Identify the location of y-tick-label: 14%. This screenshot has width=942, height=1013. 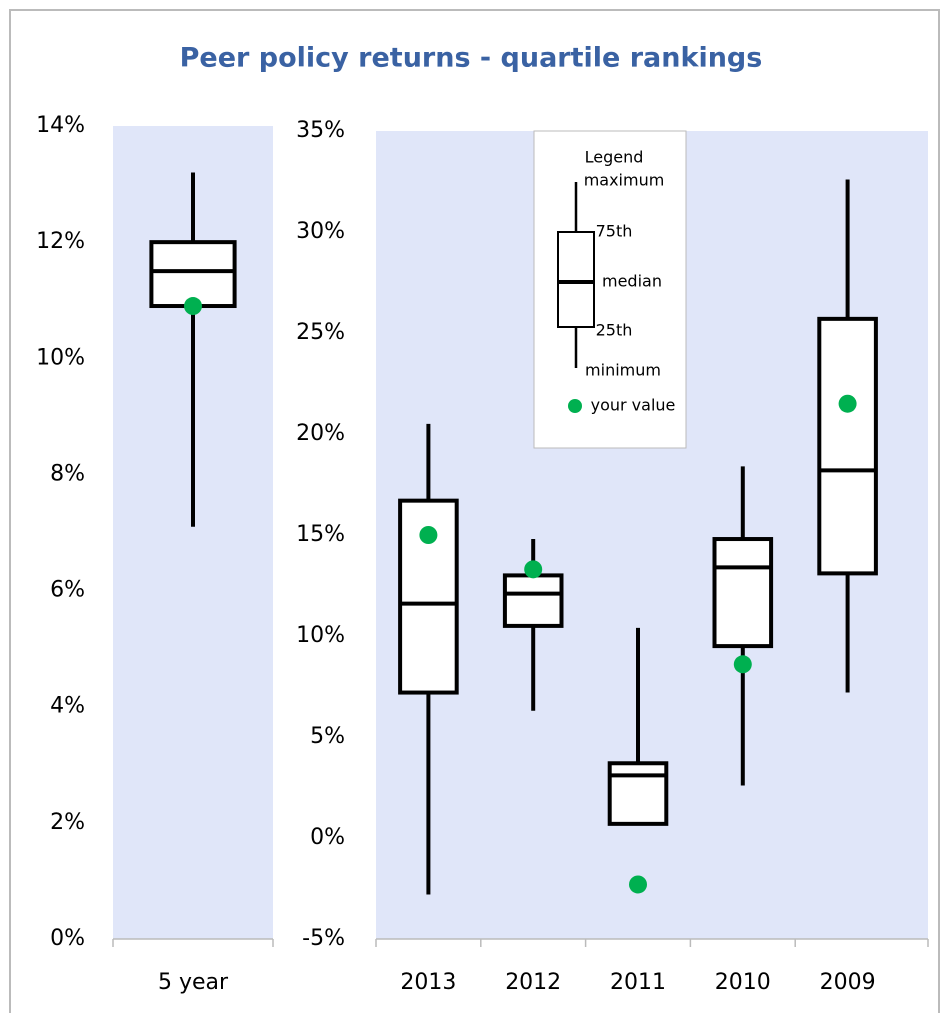
(60, 125).